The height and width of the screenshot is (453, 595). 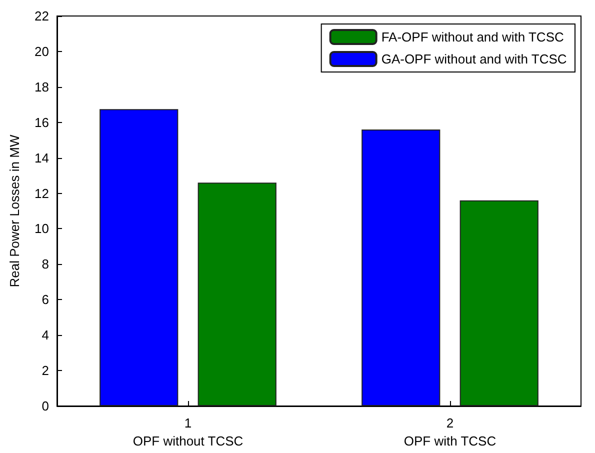 I want to click on y-tick-label: 16, so click(x=41, y=122).